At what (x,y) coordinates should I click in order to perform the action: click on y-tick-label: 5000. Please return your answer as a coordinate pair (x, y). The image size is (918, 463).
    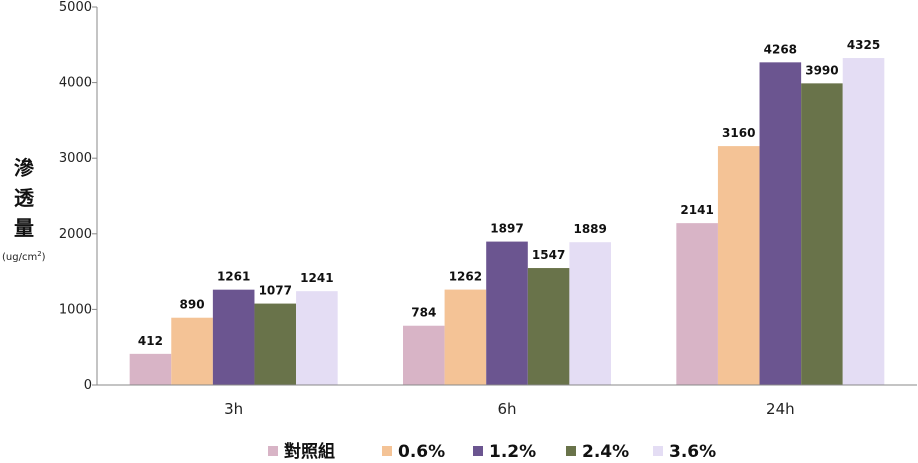
    Looking at the image, I should click on (75, 7).